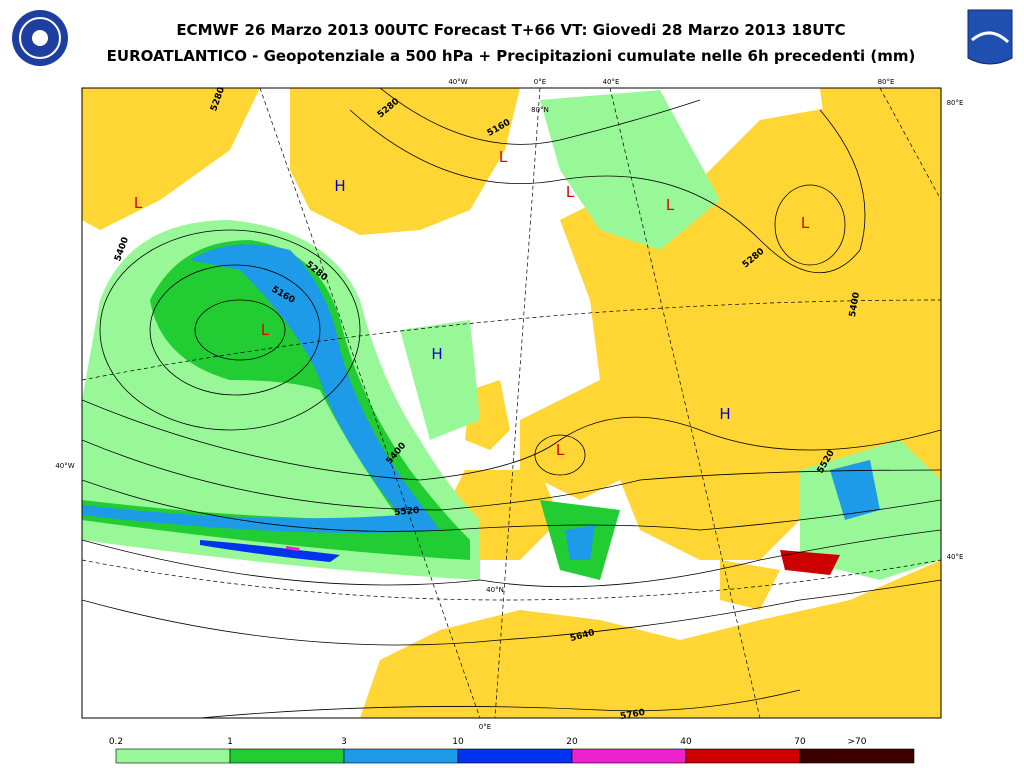 This screenshot has height=768, width=1024. What do you see at coordinates (540, 110) in the screenshot?
I see `graticule-label: 80°N` at bounding box center [540, 110].